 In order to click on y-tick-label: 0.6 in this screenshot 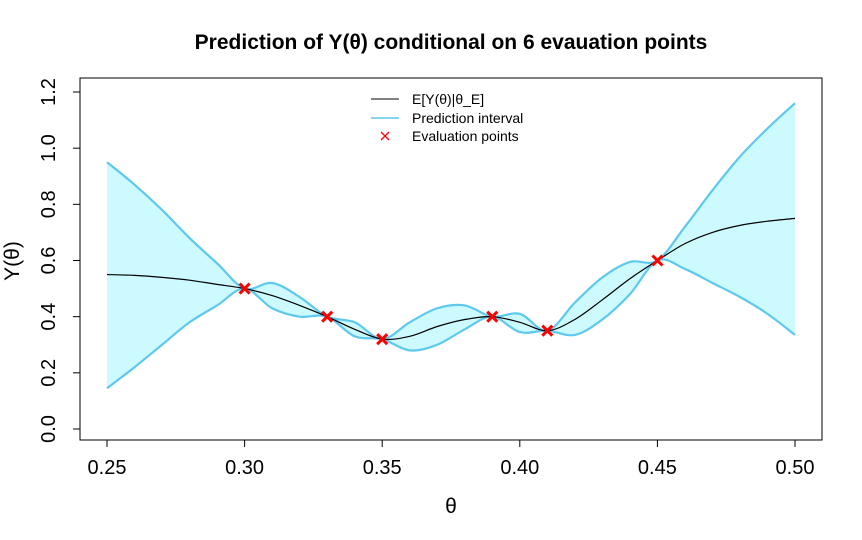, I will do `click(49, 261)`.